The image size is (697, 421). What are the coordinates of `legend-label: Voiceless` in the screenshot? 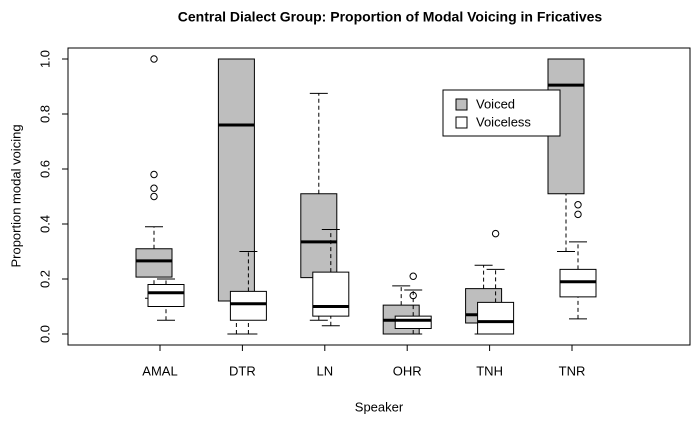 It's located at (503, 121).